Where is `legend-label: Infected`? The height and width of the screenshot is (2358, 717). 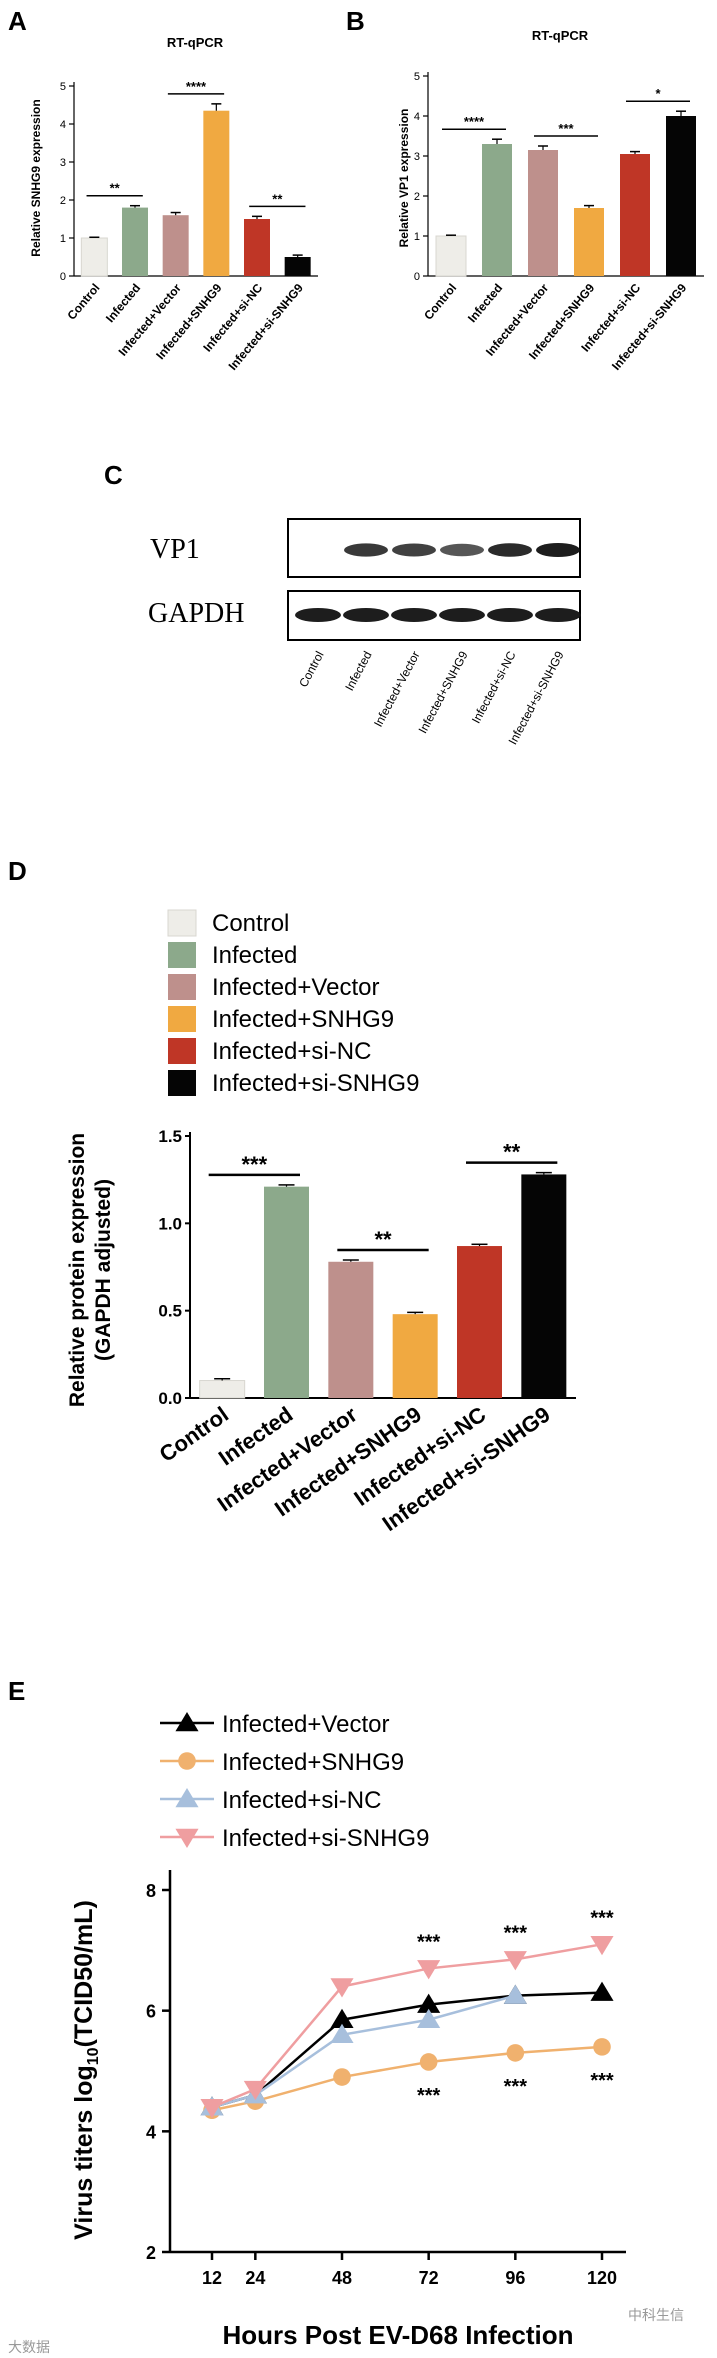 legend-label: Infected is located at coordinates (254, 955).